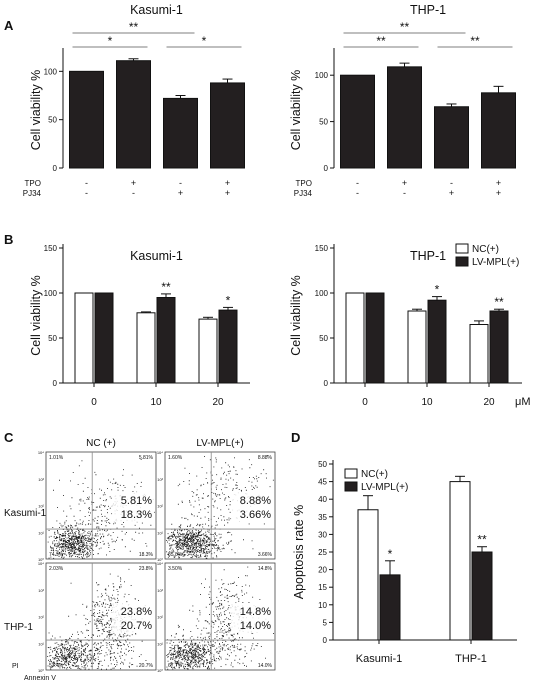 The height and width of the screenshot is (685, 550). Describe the element at coordinates (219, 443) in the screenshot. I see `flow-column-title: LV-MPL(+)` at that location.